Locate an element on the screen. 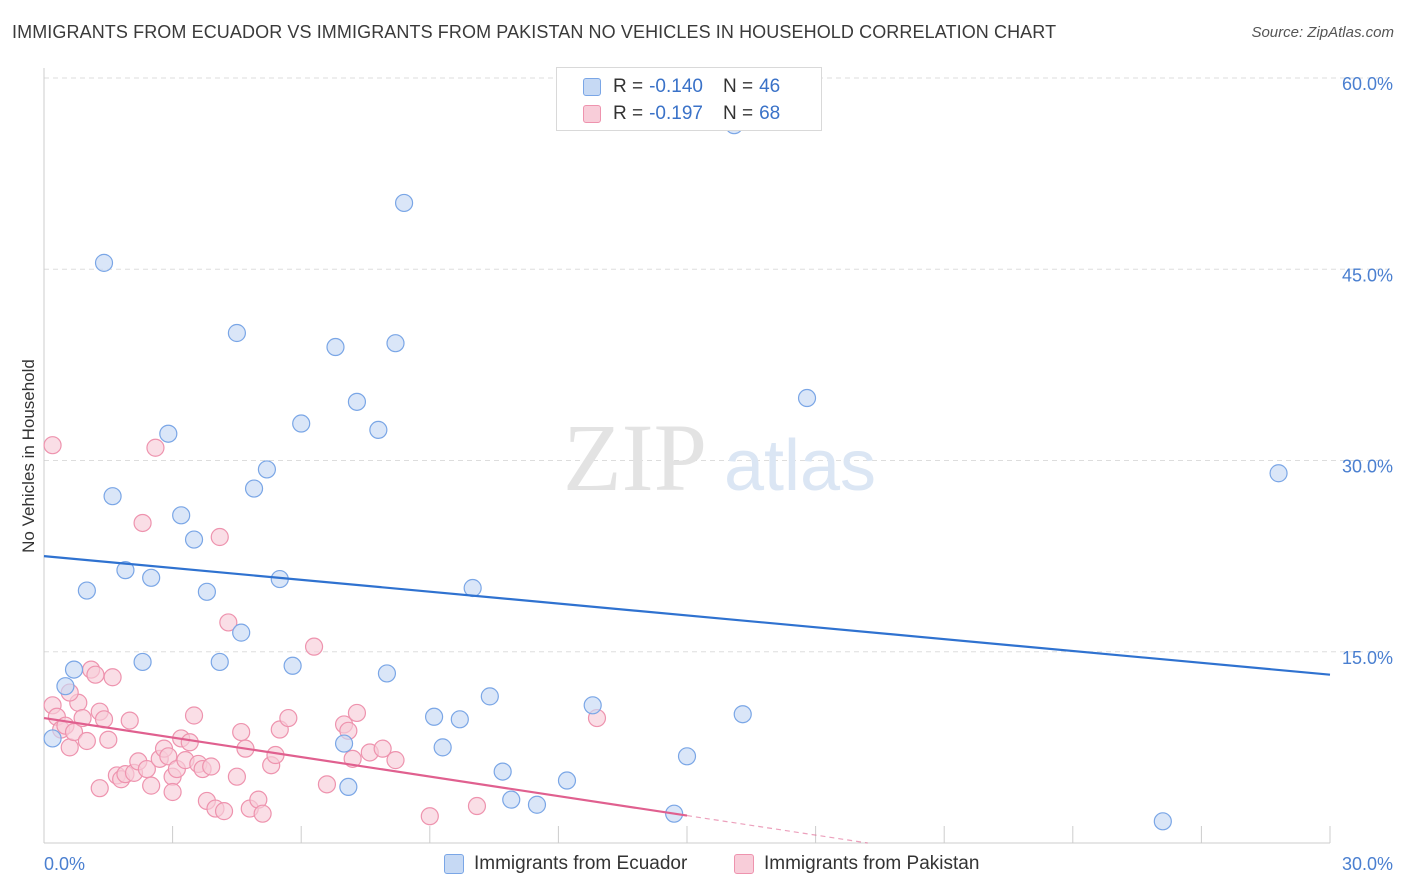 This screenshot has width=1406, height=892. y-axis-title: No Vehicles in Household is located at coordinates (28, 456).